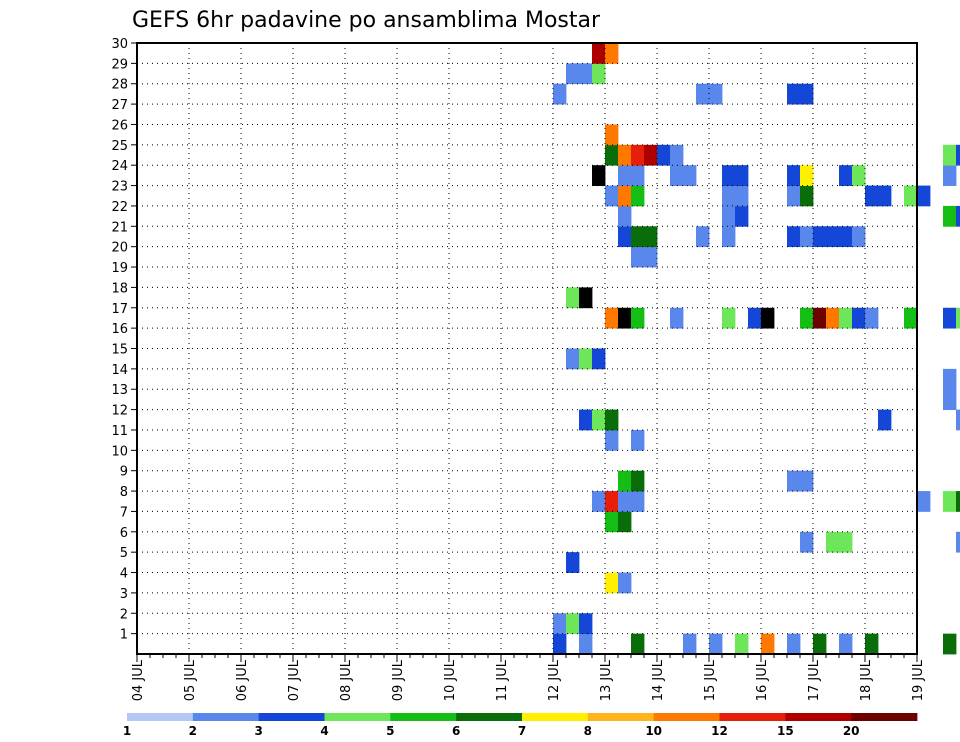  I want to click on y-tick-label: 21, so click(119, 227).